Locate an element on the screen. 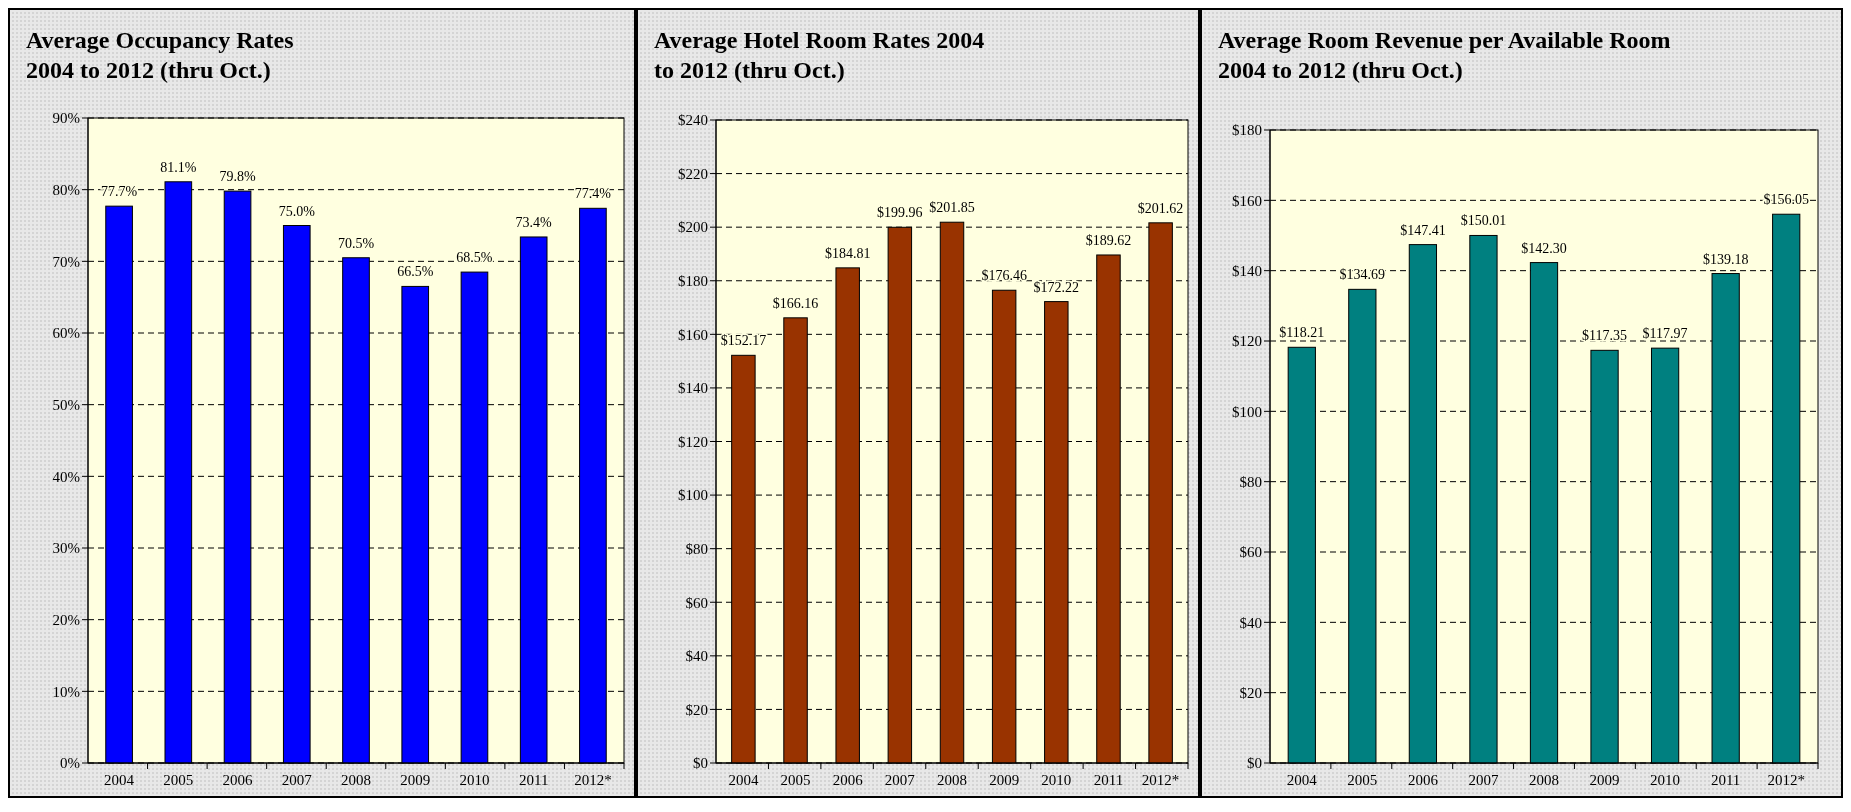 This screenshot has width=1851, height=812. y-tick-label: 70% is located at coordinates (66, 261).